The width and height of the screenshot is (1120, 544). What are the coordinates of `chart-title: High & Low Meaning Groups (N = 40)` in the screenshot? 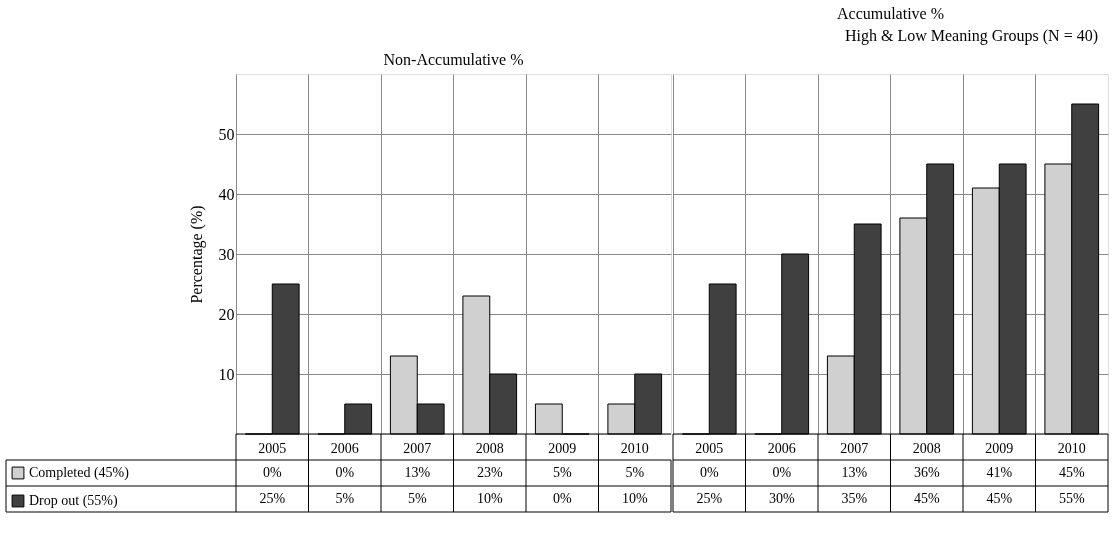 It's located at (971, 36).